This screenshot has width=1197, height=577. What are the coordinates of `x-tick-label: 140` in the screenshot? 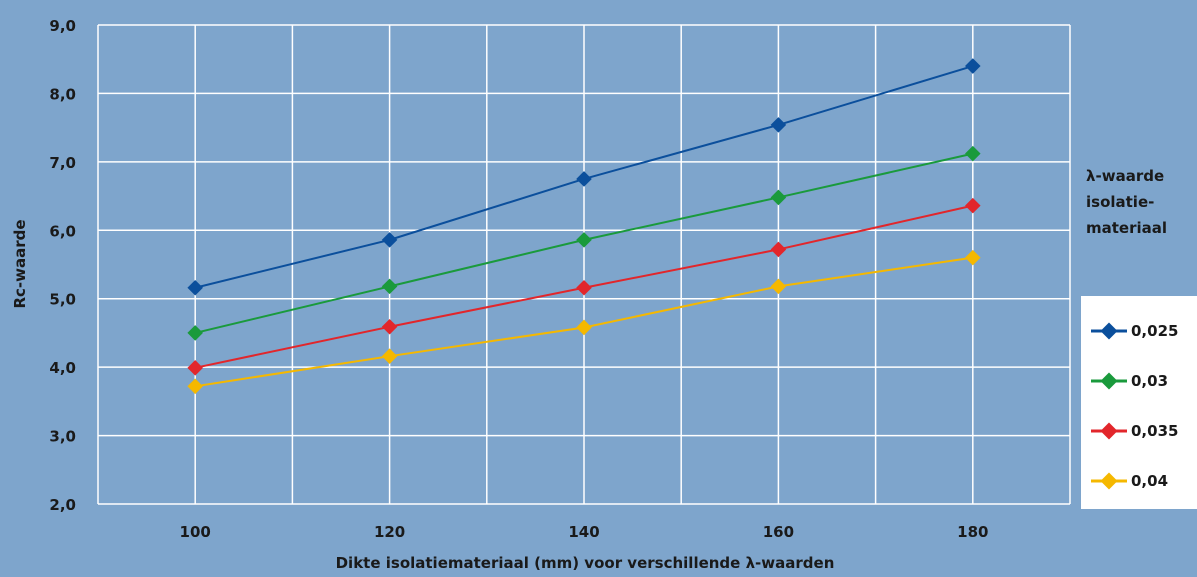 It's located at (583, 532).